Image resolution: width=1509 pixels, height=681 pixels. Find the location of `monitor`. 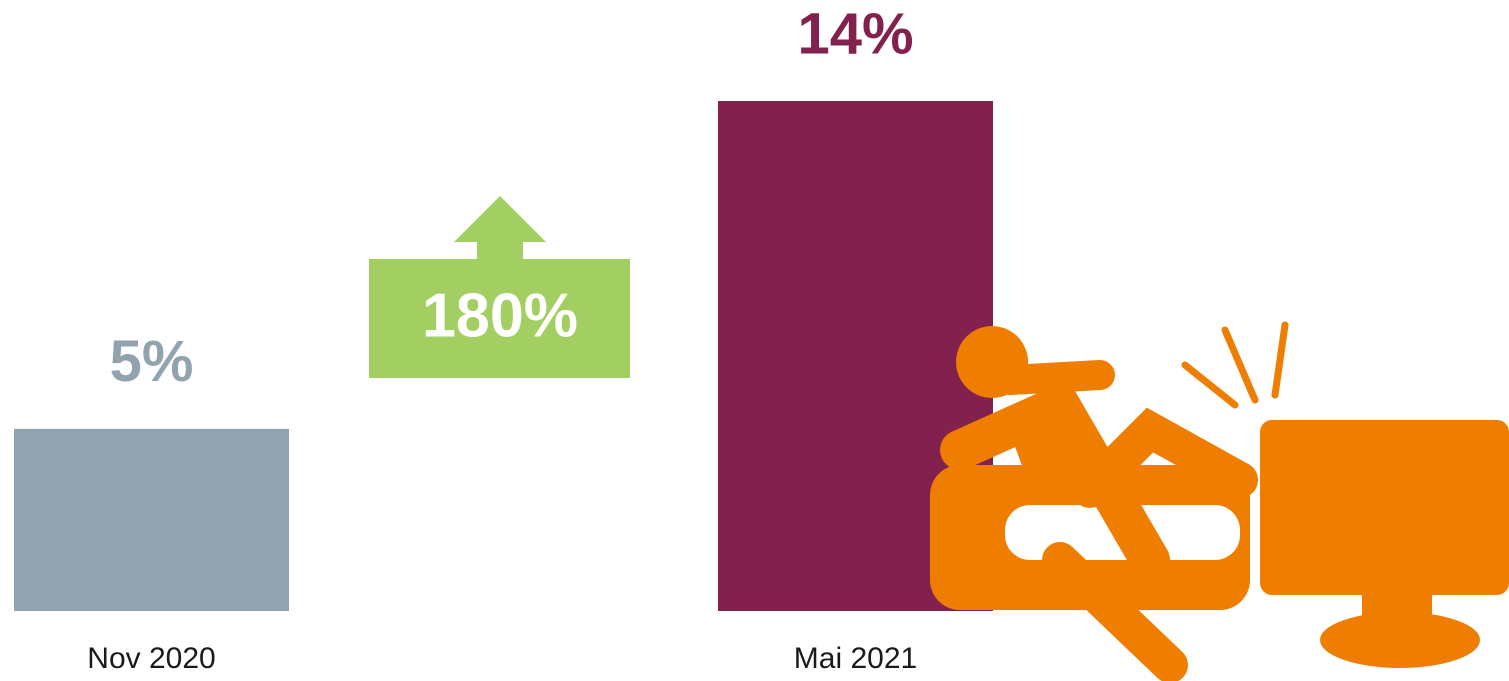

monitor is located at coordinates (1384, 507).